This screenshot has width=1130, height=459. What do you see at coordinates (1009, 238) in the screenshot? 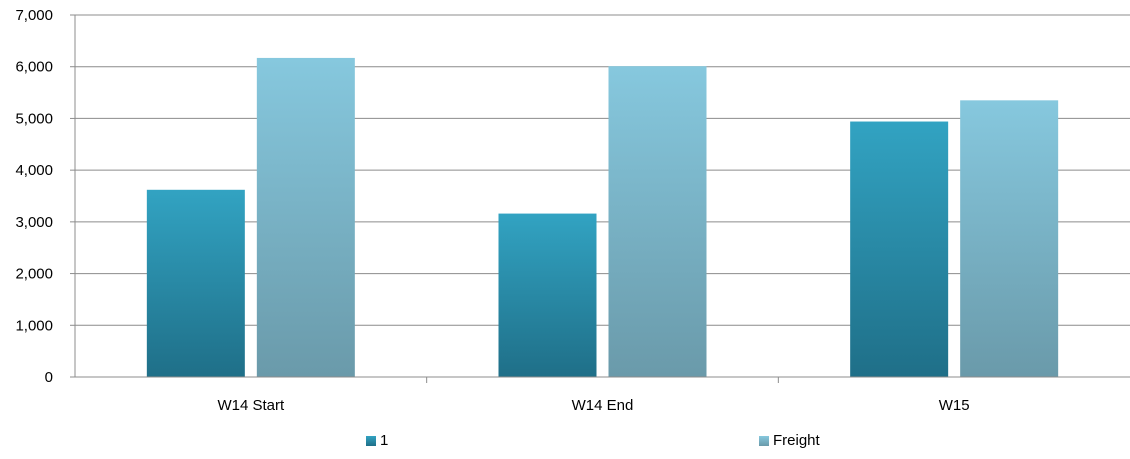
I see `bar-freight-w15` at bounding box center [1009, 238].